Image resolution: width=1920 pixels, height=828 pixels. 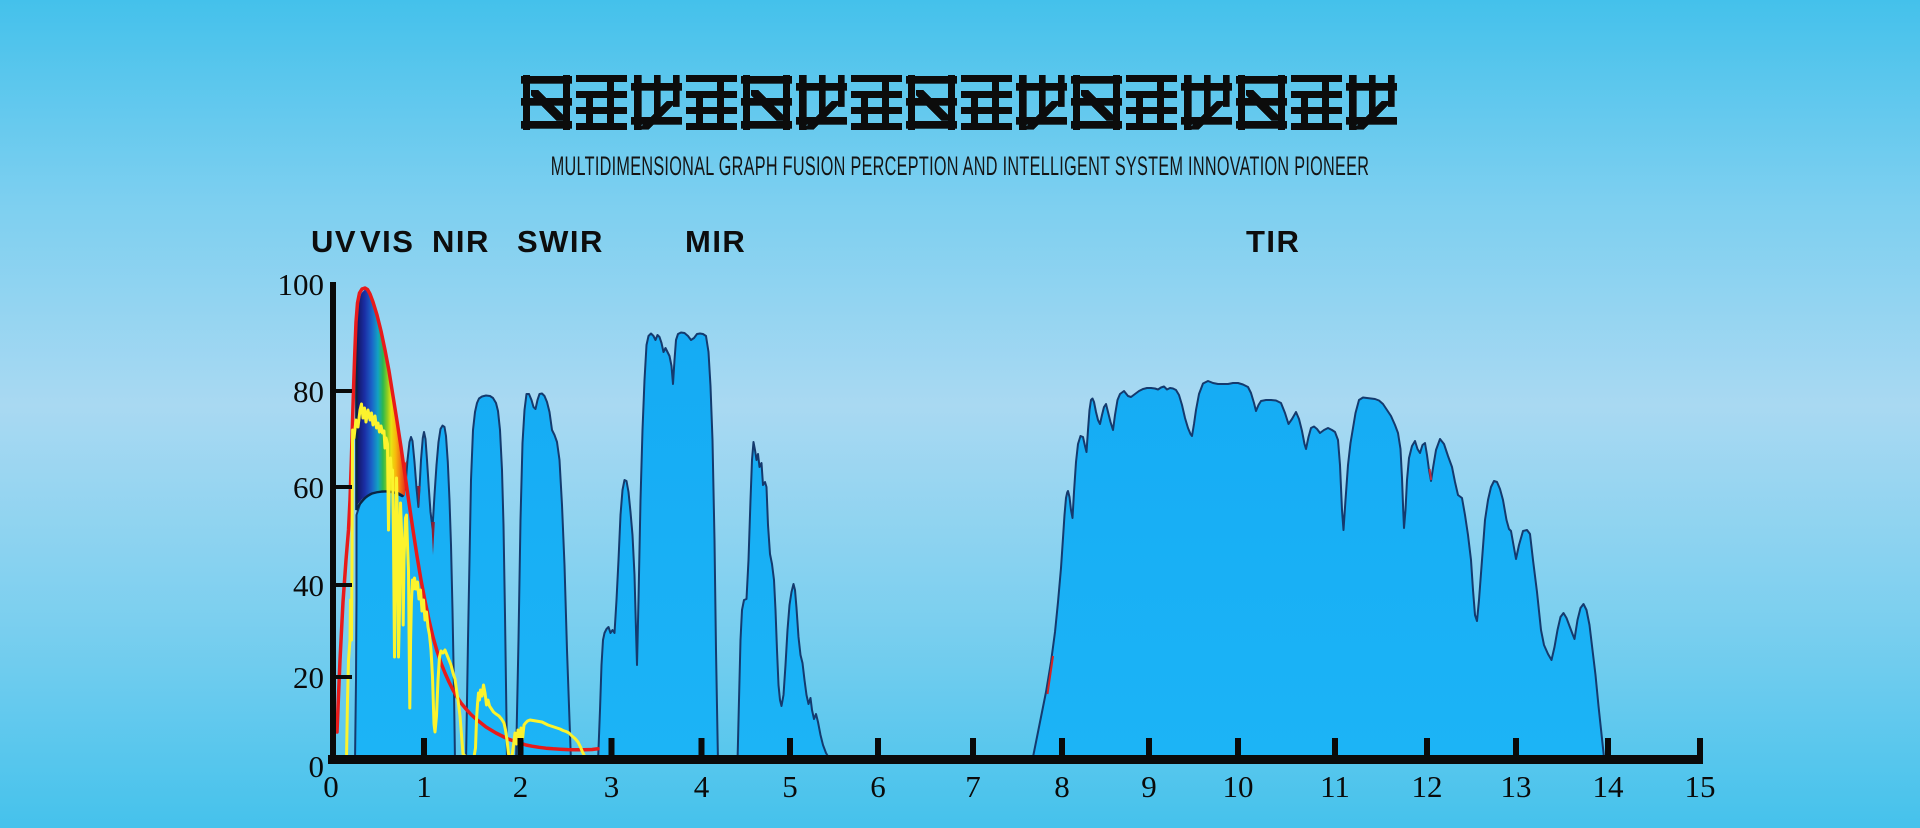 I want to click on svg-text: 11, so click(x=1335, y=786).